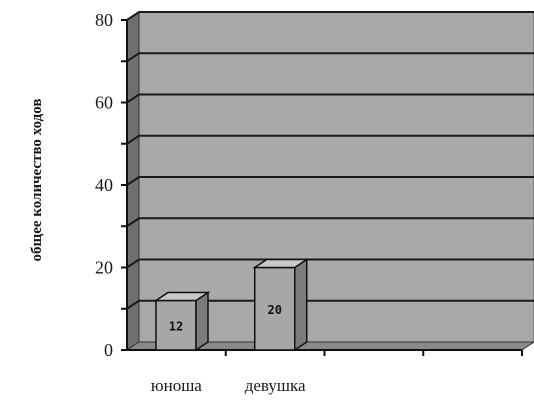 This screenshot has width=534, height=400. What do you see at coordinates (37, 180) in the screenshot?
I see `y-axis-label: общее количество ходов` at bounding box center [37, 180].